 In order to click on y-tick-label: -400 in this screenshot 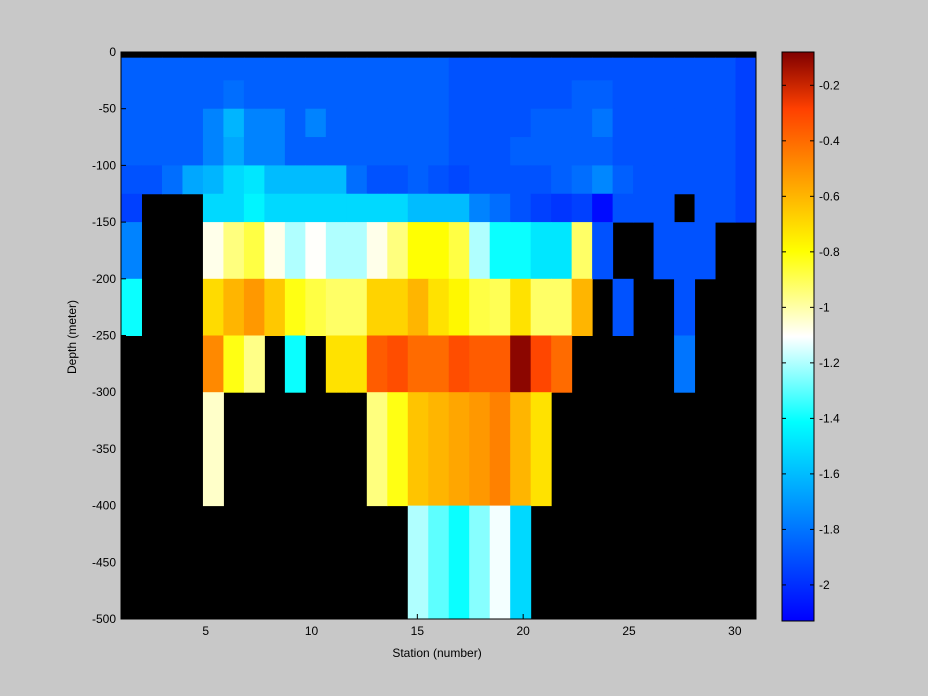, I will do `click(104, 506)`.